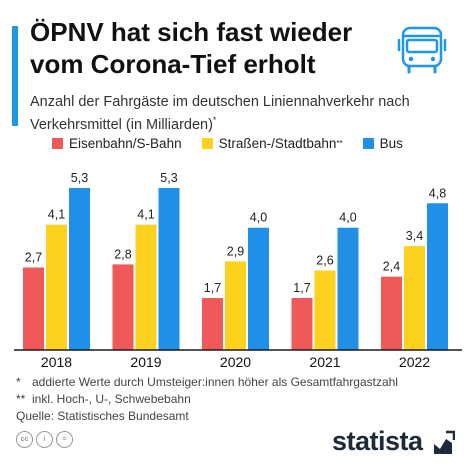  What do you see at coordinates (56, 362) in the screenshot?
I see `x-tick-label-2018: 2018` at bounding box center [56, 362].